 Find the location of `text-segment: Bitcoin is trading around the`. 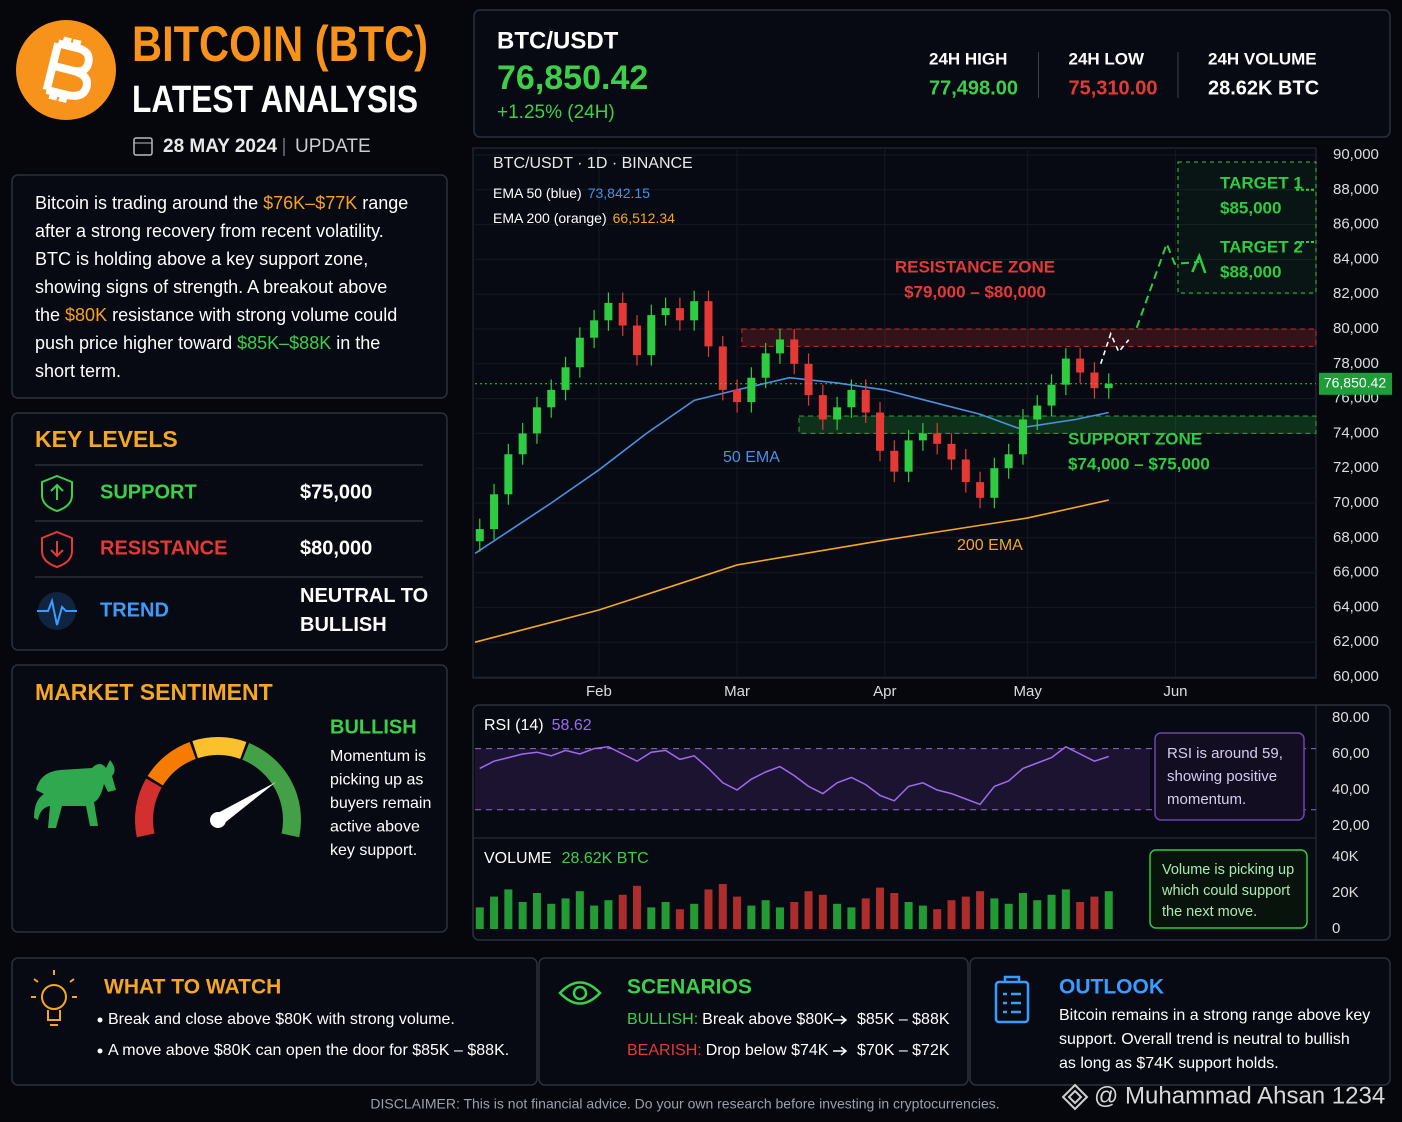

text-segment: Bitcoin is trading around the is located at coordinates (149, 203).